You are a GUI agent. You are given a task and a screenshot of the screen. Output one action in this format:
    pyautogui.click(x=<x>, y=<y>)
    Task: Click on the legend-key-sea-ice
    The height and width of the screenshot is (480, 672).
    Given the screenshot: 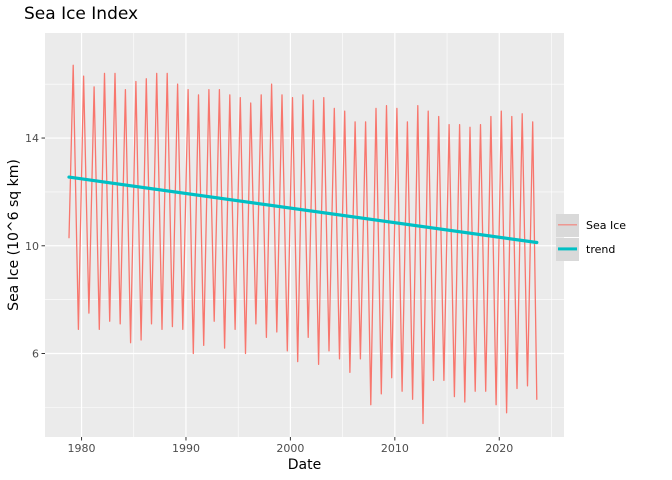 What is the action you would take?
    pyautogui.click(x=567, y=225)
    